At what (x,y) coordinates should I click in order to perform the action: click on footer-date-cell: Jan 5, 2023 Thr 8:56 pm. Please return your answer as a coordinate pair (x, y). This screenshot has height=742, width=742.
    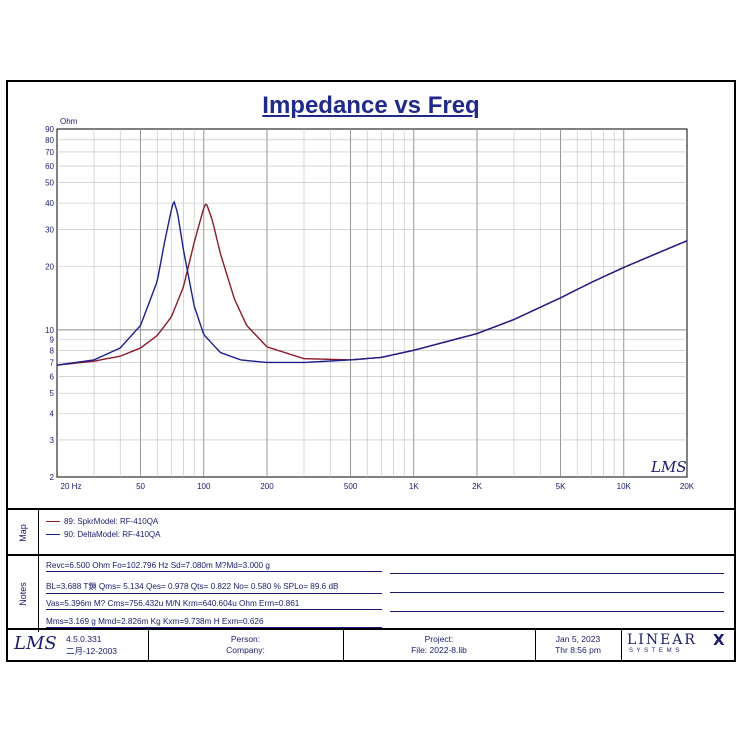
    Looking at the image, I should click on (578, 645).